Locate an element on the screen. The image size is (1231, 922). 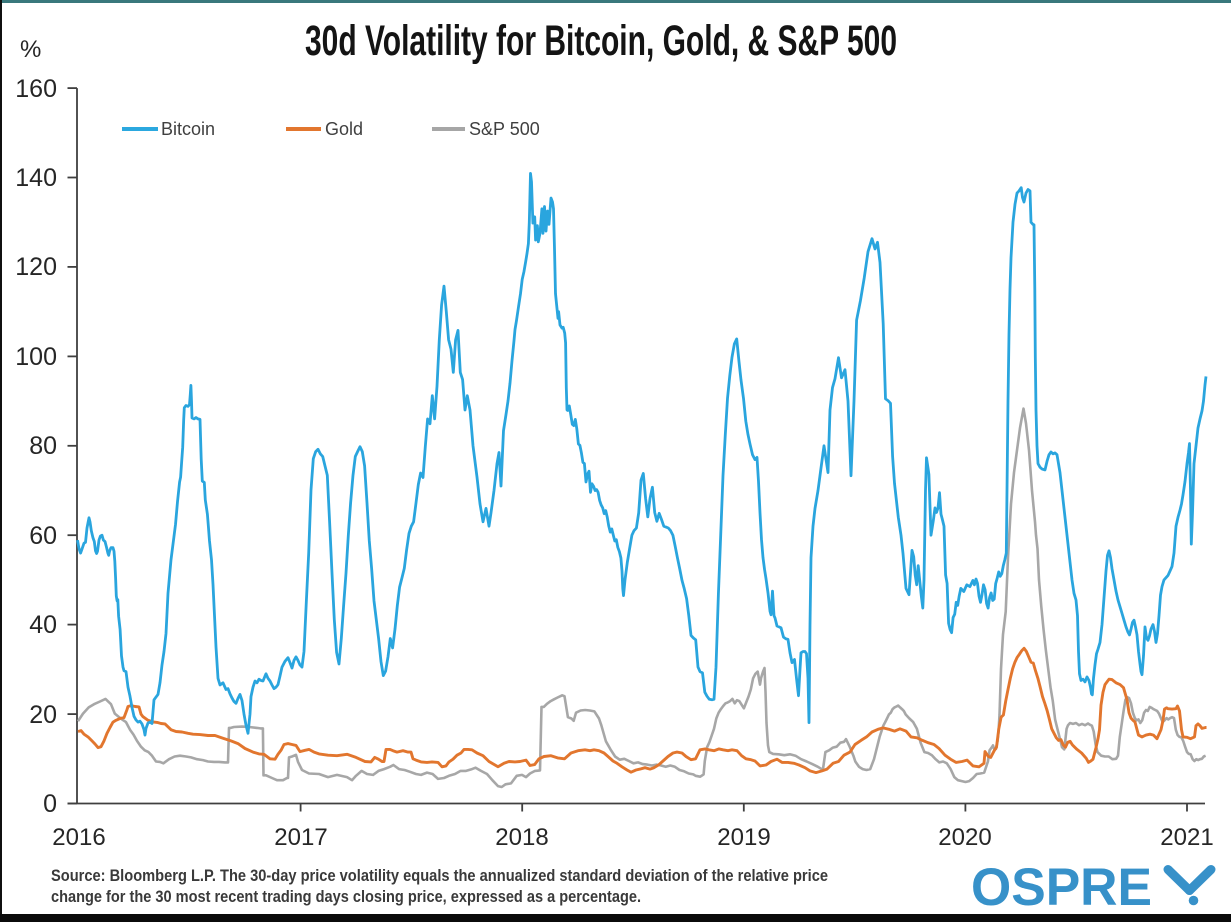
svg-text: OSPRE is located at coordinates (1061, 887).